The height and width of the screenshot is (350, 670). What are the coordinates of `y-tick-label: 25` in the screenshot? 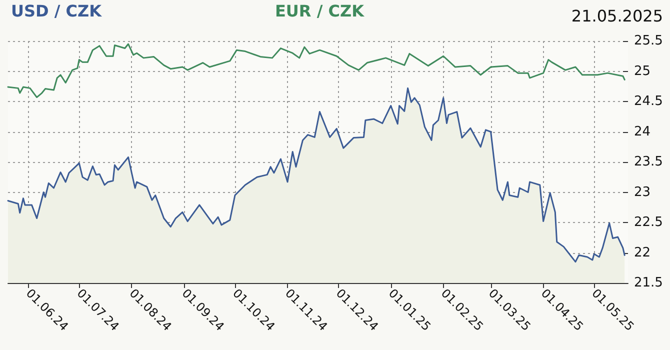 It's located at (642, 71).